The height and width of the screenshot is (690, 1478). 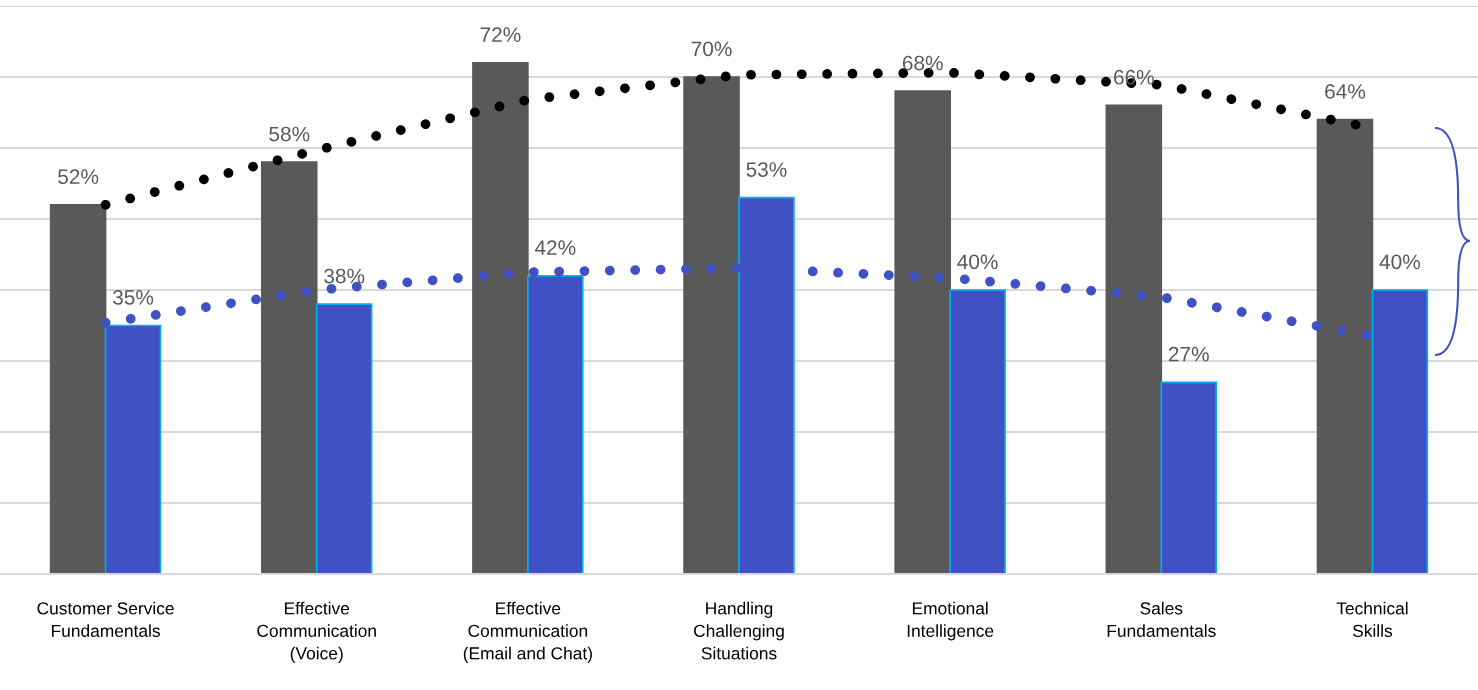 What do you see at coordinates (1188, 354) in the screenshot?
I see `data-label: 27%` at bounding box center [1188, 354].